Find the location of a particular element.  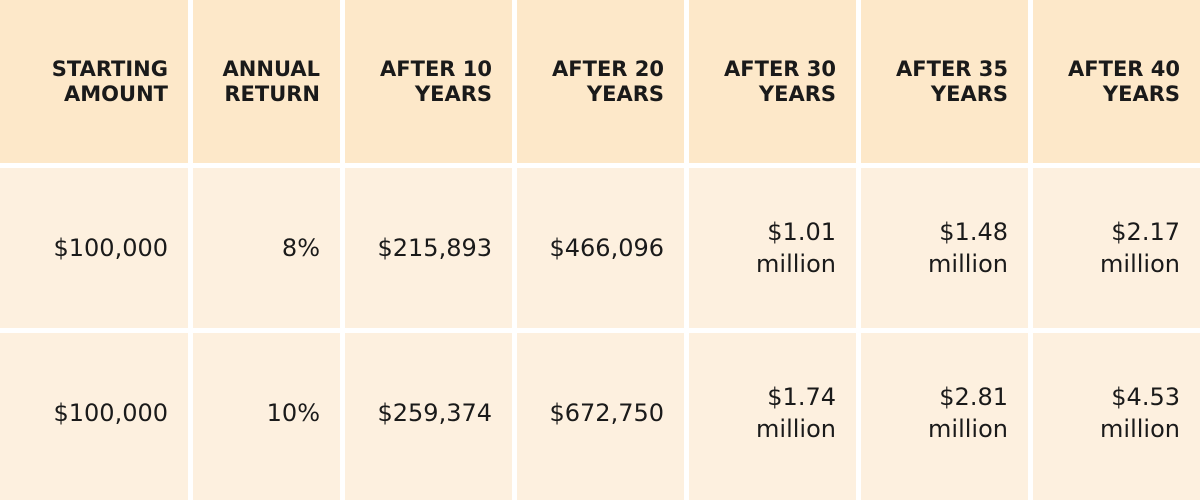

cell-line: $4.53 is located at coordinates (1145, 397).